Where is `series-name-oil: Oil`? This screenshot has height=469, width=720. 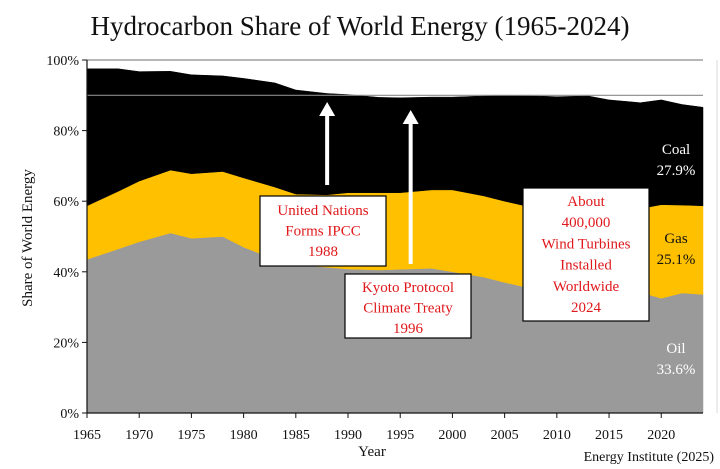 series-name-oil: Oil is located at coordinates (675, 349).